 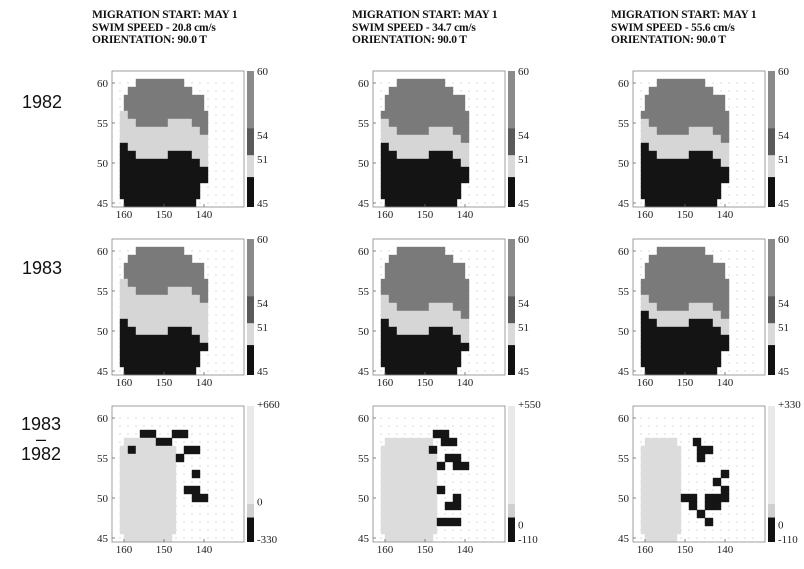 What do you see at coordinates (511, 268) in the screenshot?
I see `colorbar-segment` at bounding box center [511, 268].